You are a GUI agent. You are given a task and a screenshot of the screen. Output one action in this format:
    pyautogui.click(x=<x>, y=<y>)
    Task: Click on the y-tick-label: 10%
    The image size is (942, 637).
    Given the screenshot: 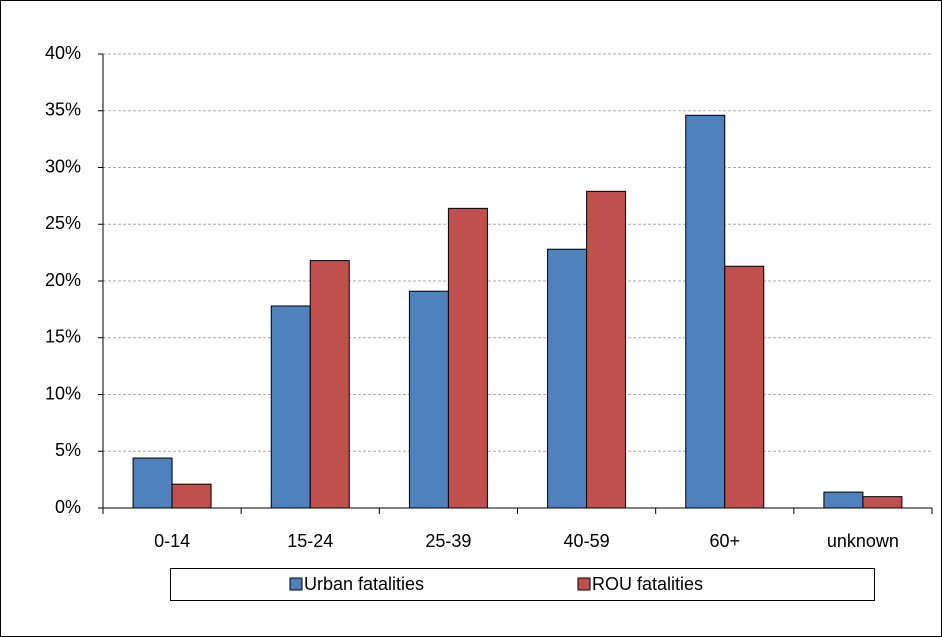 What is the action you would take?
    pyautogui.click(x=63, y=393)
    